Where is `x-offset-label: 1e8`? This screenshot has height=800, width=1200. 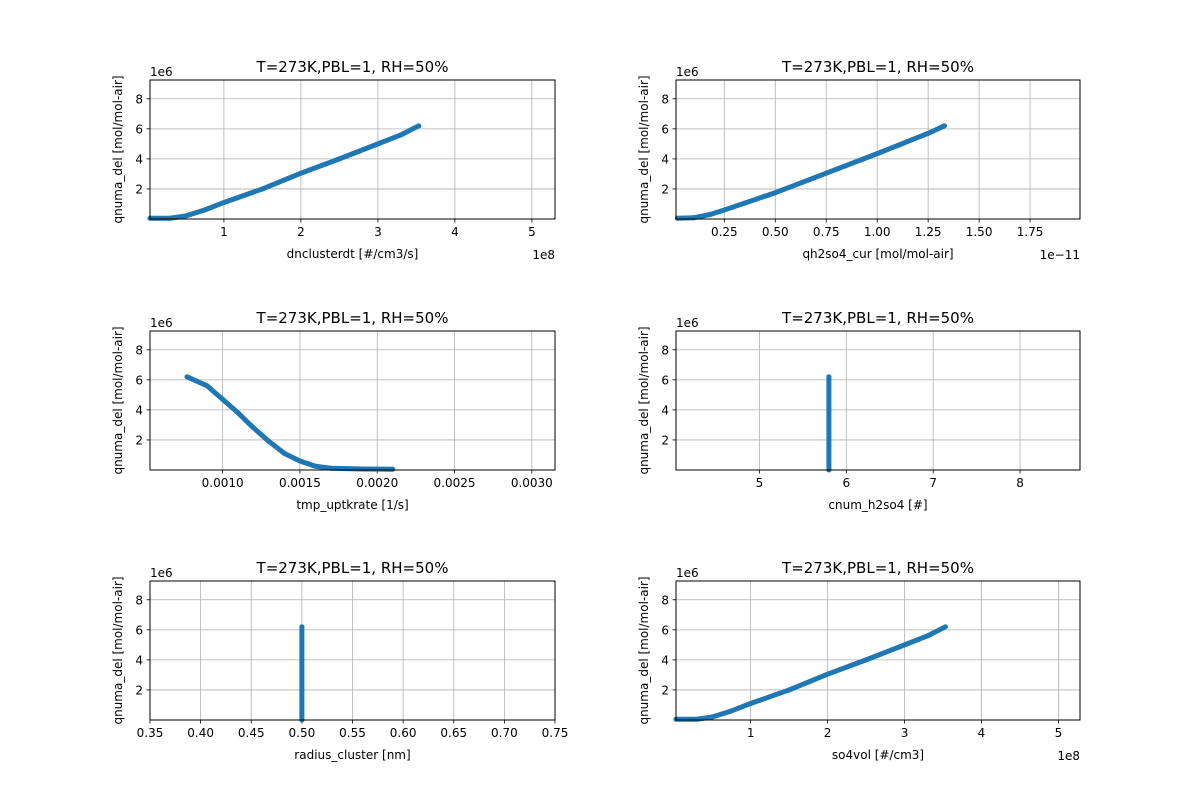 x-offset-label: 1e8 is located at coordinates (543, 255).